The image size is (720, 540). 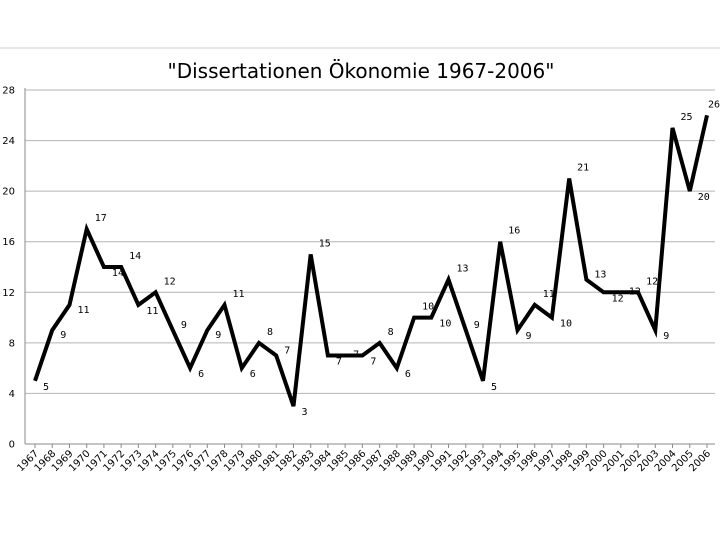 What do you see at coordinates (325, 243) in the screenshot?
I see `data-label: 15` at bounding box center [325, 243].